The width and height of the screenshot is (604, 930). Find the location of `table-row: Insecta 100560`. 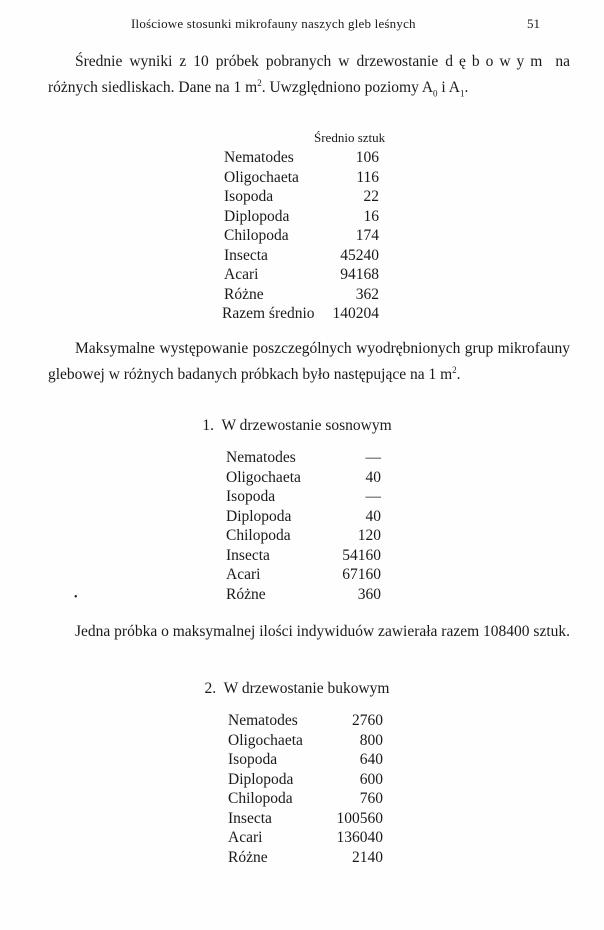

table-row: Insecta 100560 is located at coordinates (305, 819).